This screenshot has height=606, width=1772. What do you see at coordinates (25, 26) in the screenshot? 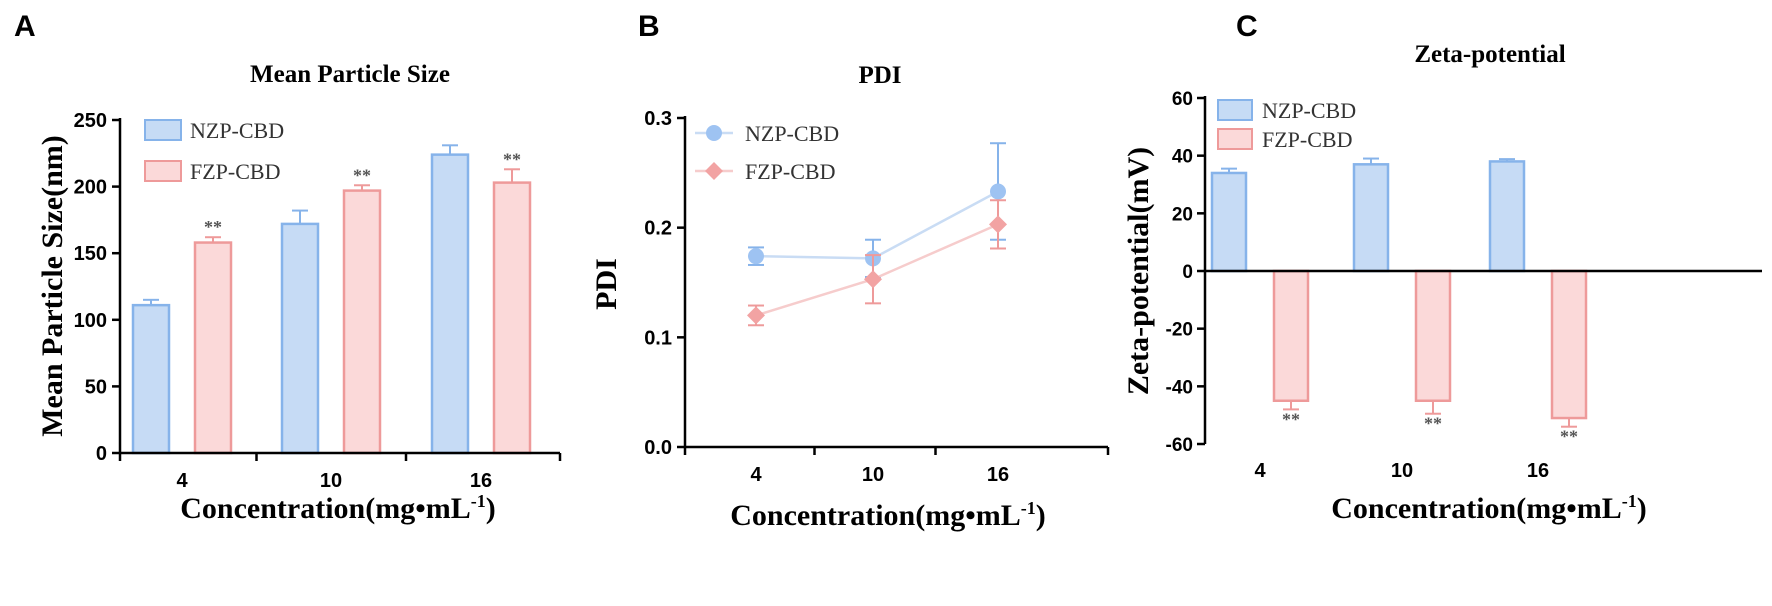
I see `panel-letter-a: A` at bounding box center [25, 26].